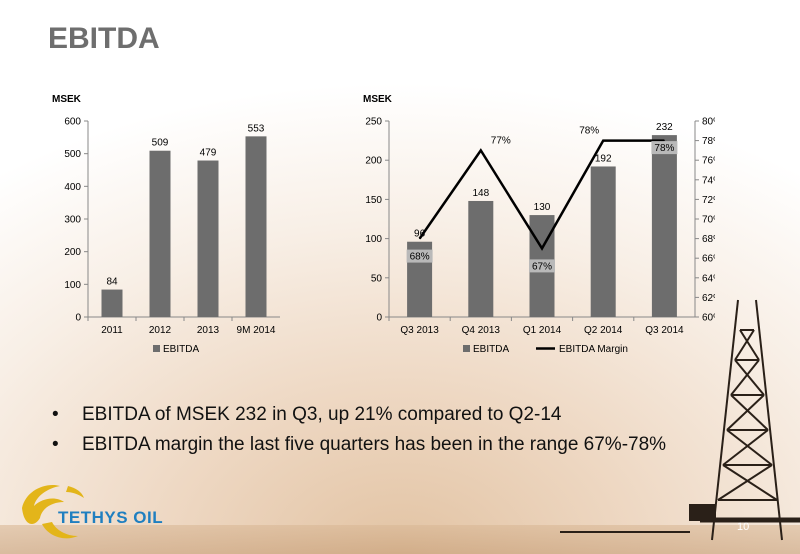  What do you see at coordinates (104, 38) in the screenshot?
I see `page-title: EBITDA` at bounding box center [104, 38].